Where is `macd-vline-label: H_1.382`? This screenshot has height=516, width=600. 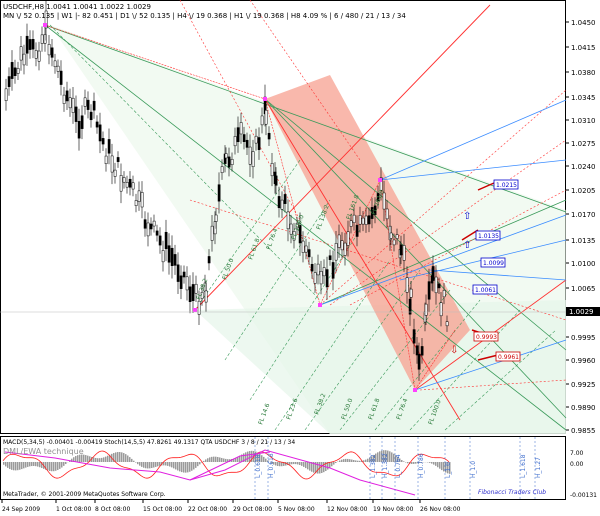
macd-vline-label: H_1.382 is located at coordinates (385, 465).